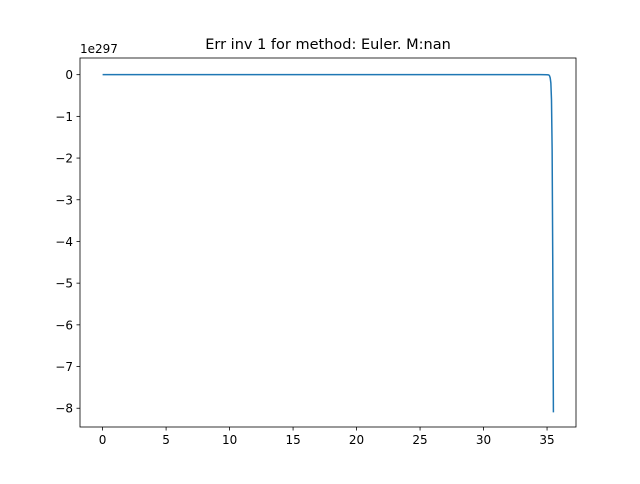  Describe the element at coordinates (64, 325) in the screenshot. I see `y-tick-label-6: −6` at that location.